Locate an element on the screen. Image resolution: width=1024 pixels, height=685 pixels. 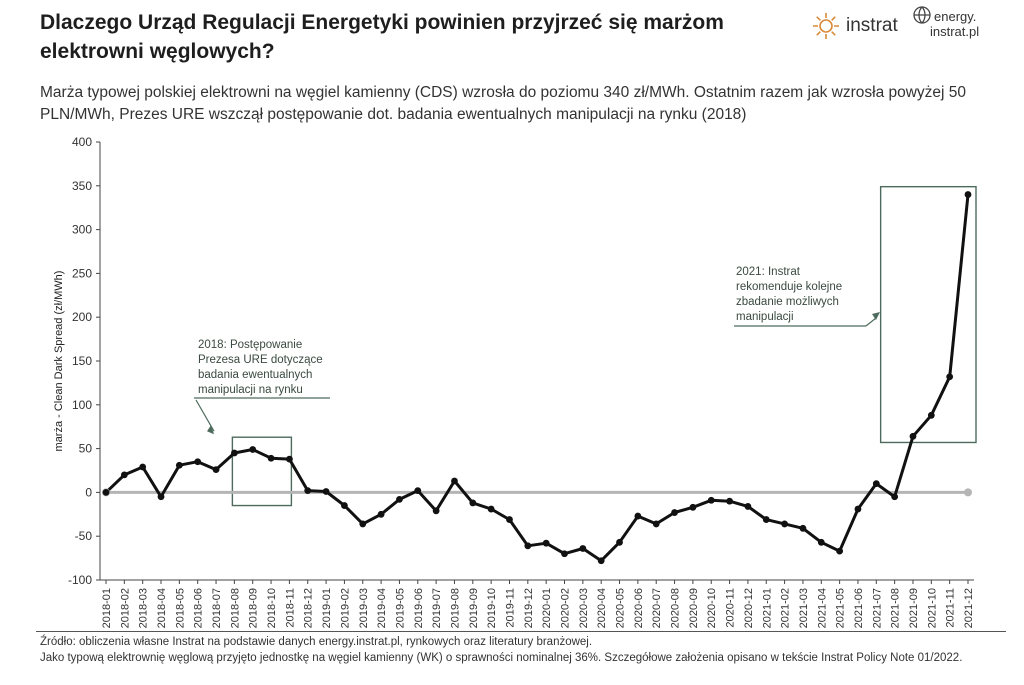
annotation-box-2021 is located at coordinates (928, 314).